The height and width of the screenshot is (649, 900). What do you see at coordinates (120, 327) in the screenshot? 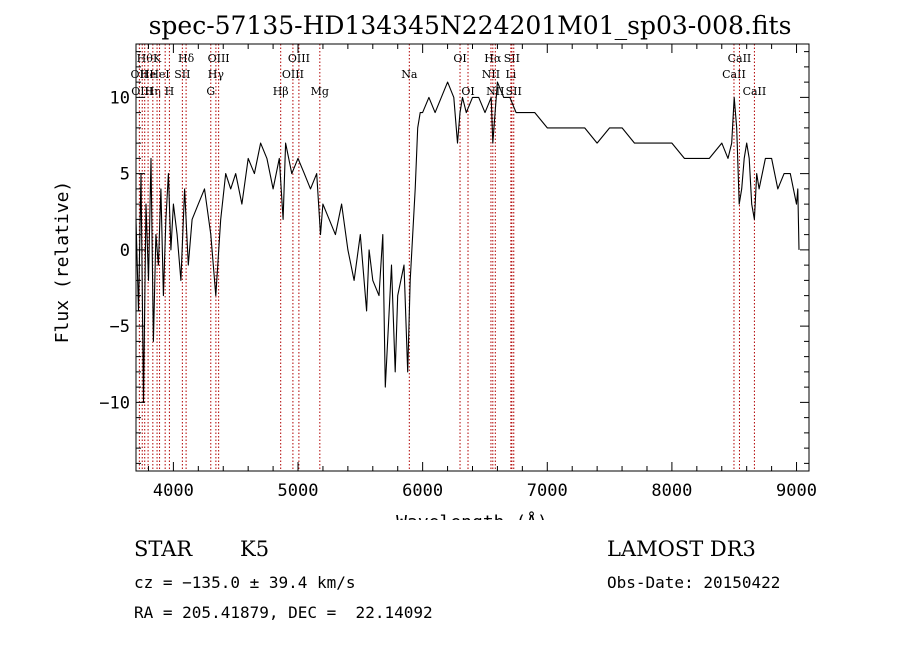
I see `y-tick-label: −5` at bounding box center [120, 327].